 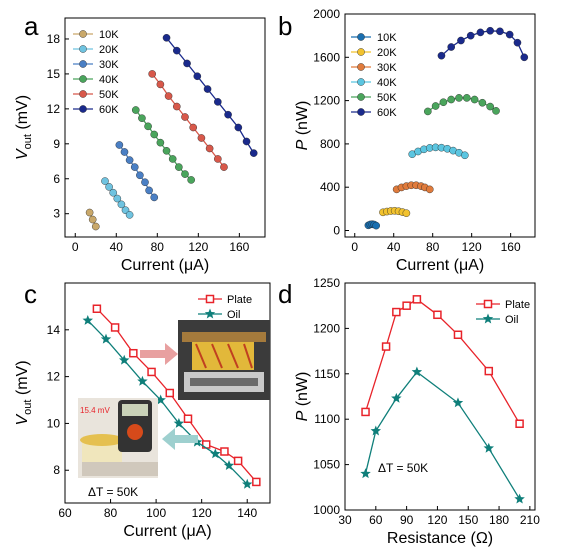 What do you see at coordinates (442, 435) in the screenshot?
I see `series-oil` at bounding box center [442, 435].